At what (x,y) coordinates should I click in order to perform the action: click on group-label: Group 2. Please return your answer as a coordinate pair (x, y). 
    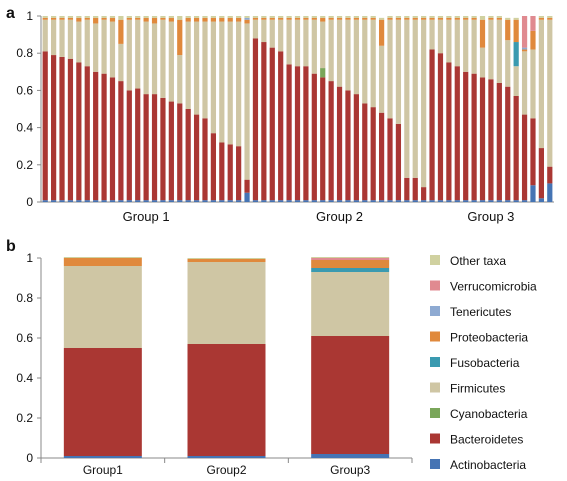
    Looking at the image, I should click on (339, 216).